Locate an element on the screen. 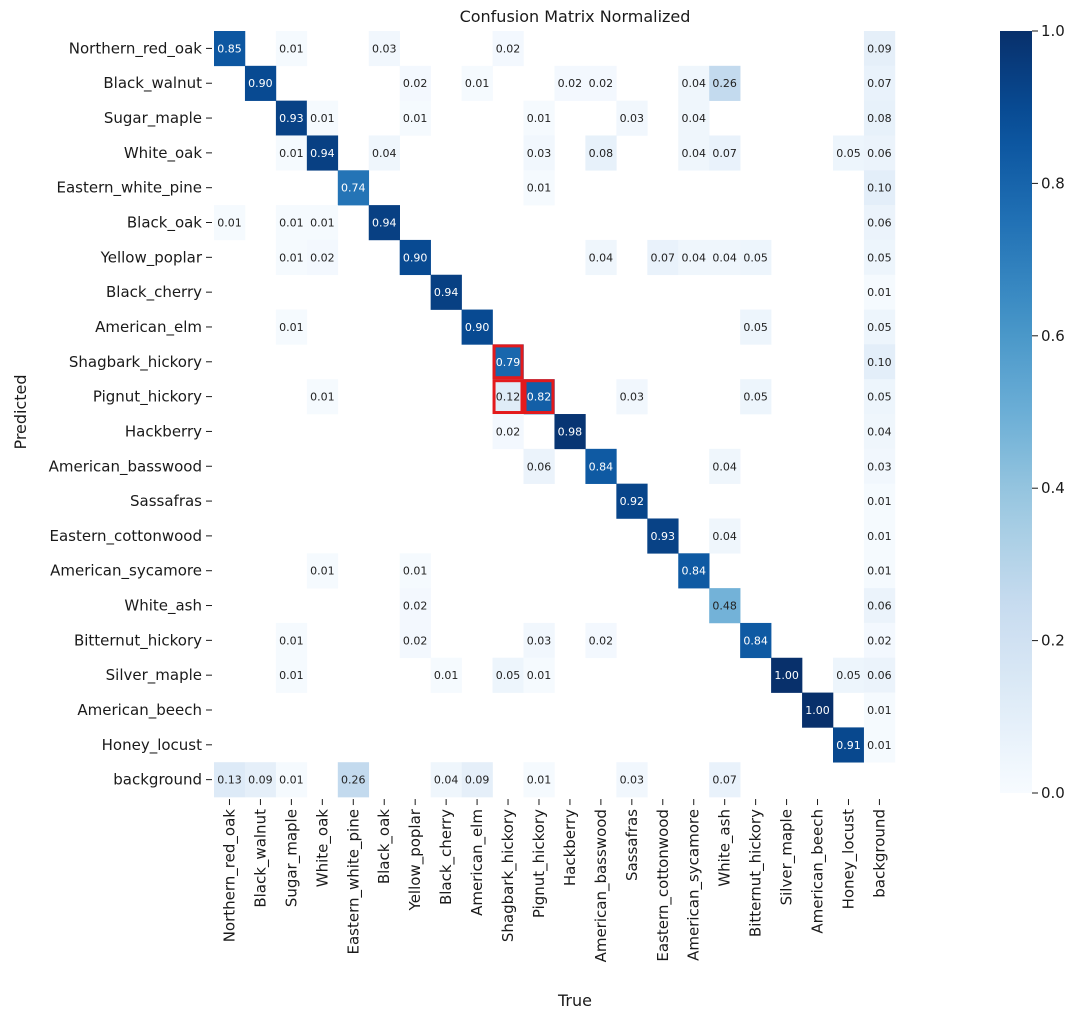 This screenshot has width=1076, height=1010. column-label: Black_walnut is located at coordinates (260, 858).